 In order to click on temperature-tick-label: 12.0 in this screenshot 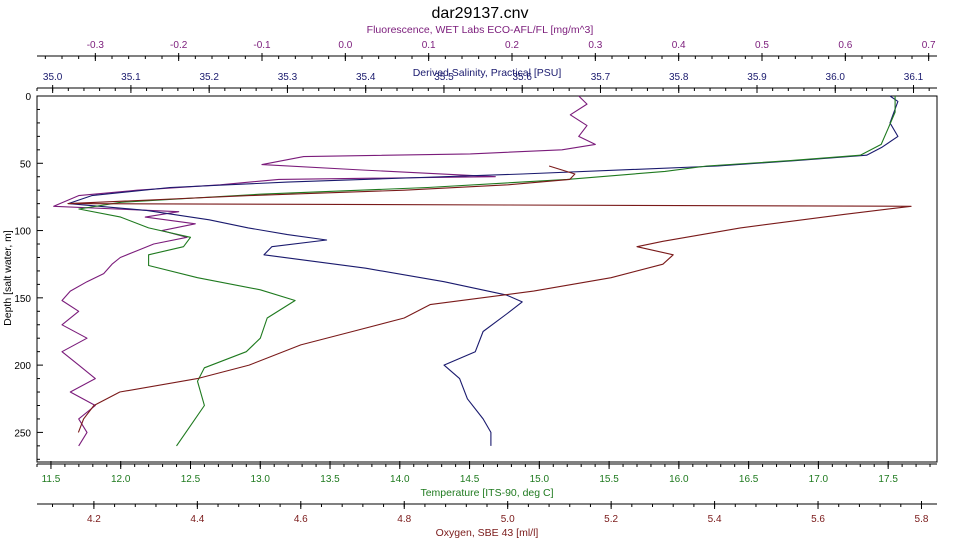, I will do `click(121, 479)`.